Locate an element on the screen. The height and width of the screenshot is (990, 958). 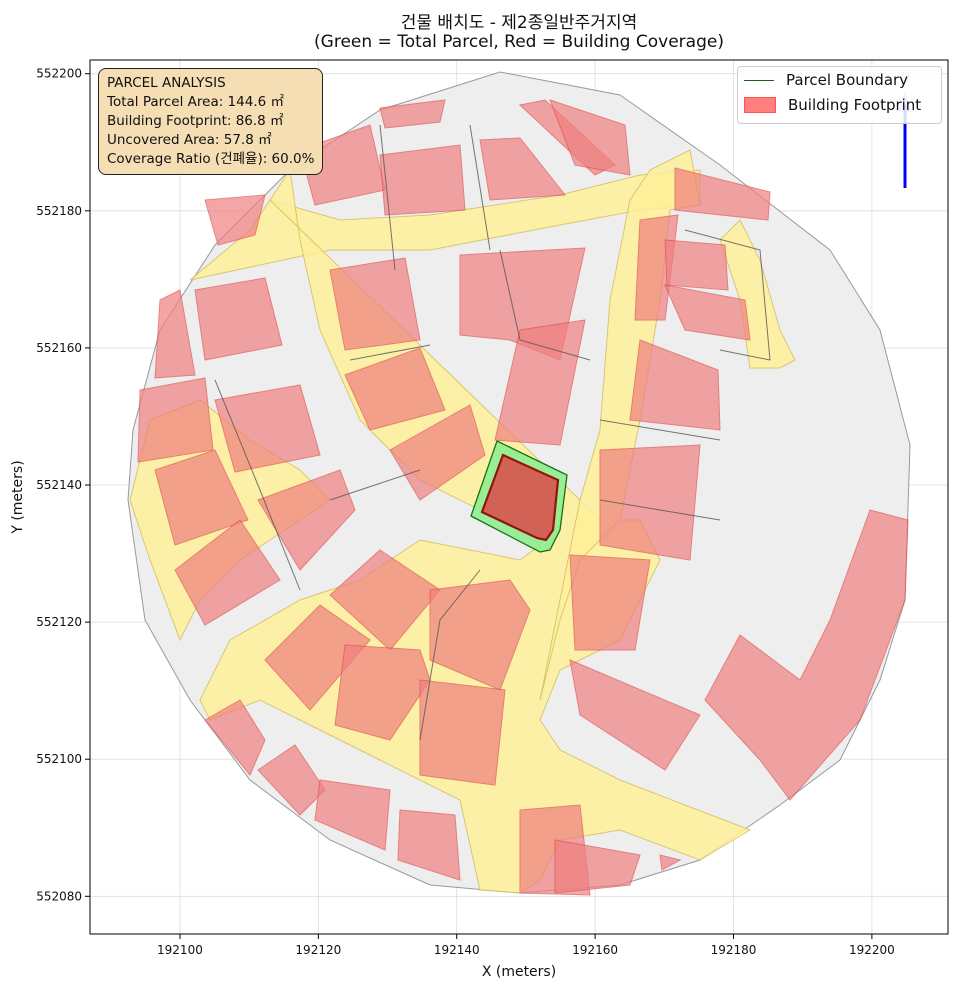
patch-swatch is located at coordinates (760, 105).